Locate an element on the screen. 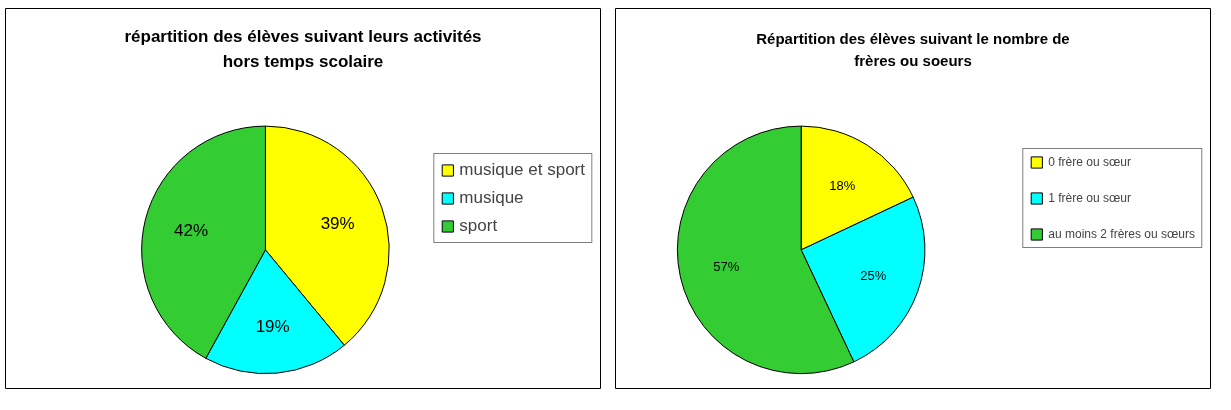  legend-label: musique et sport is located at coordinates (522, 170).